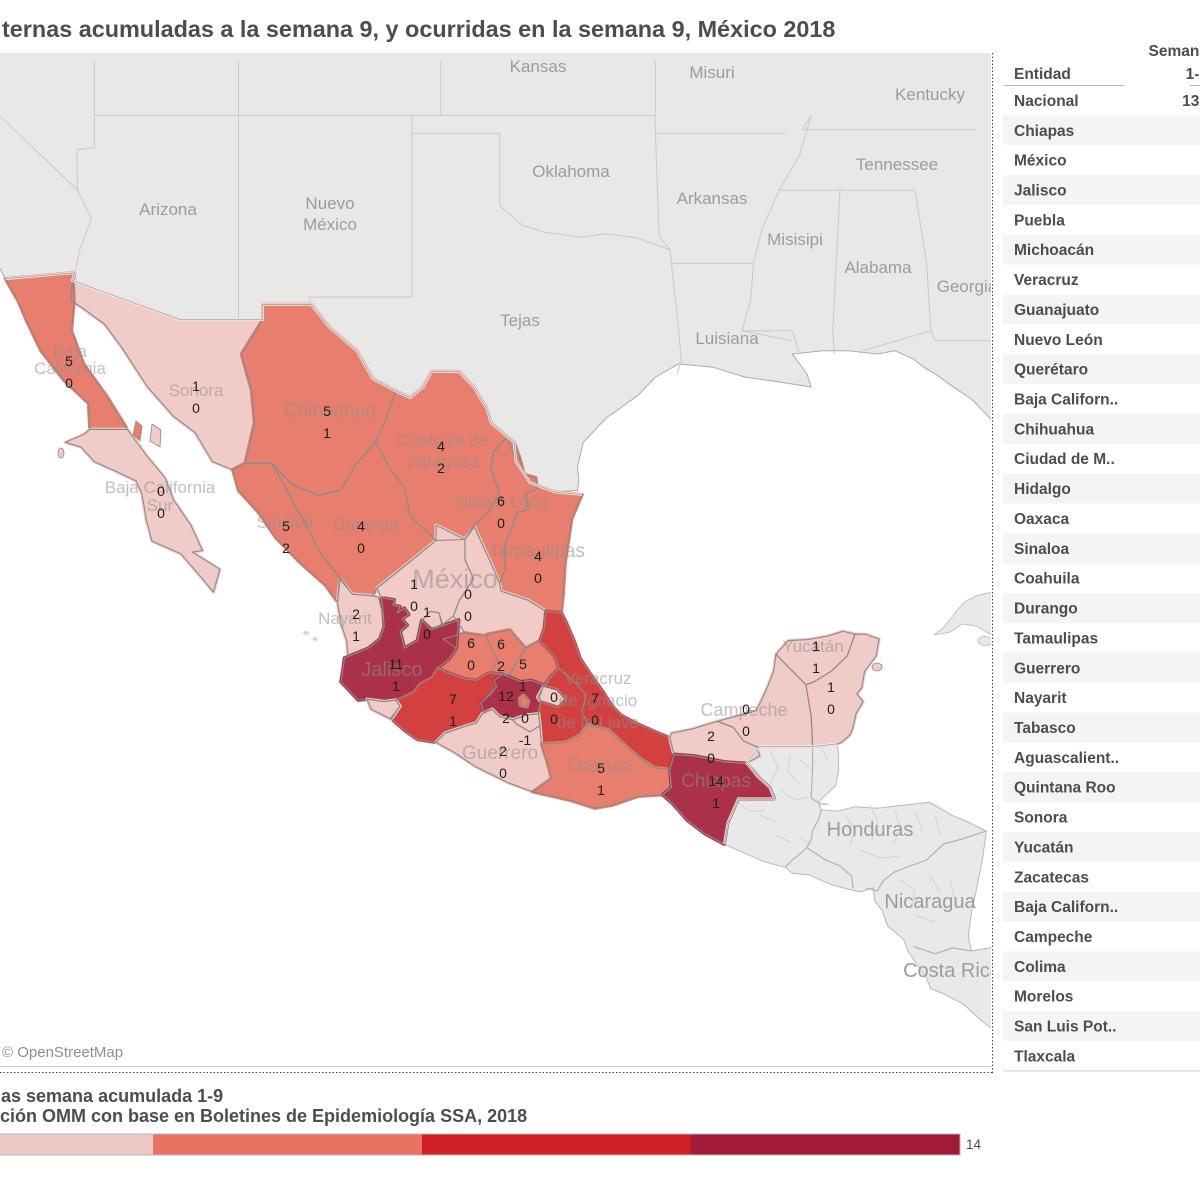 This screenshot has height=1199, width=1200. I want to click on svg-text: Tamaulipas, so click(1056, 638).